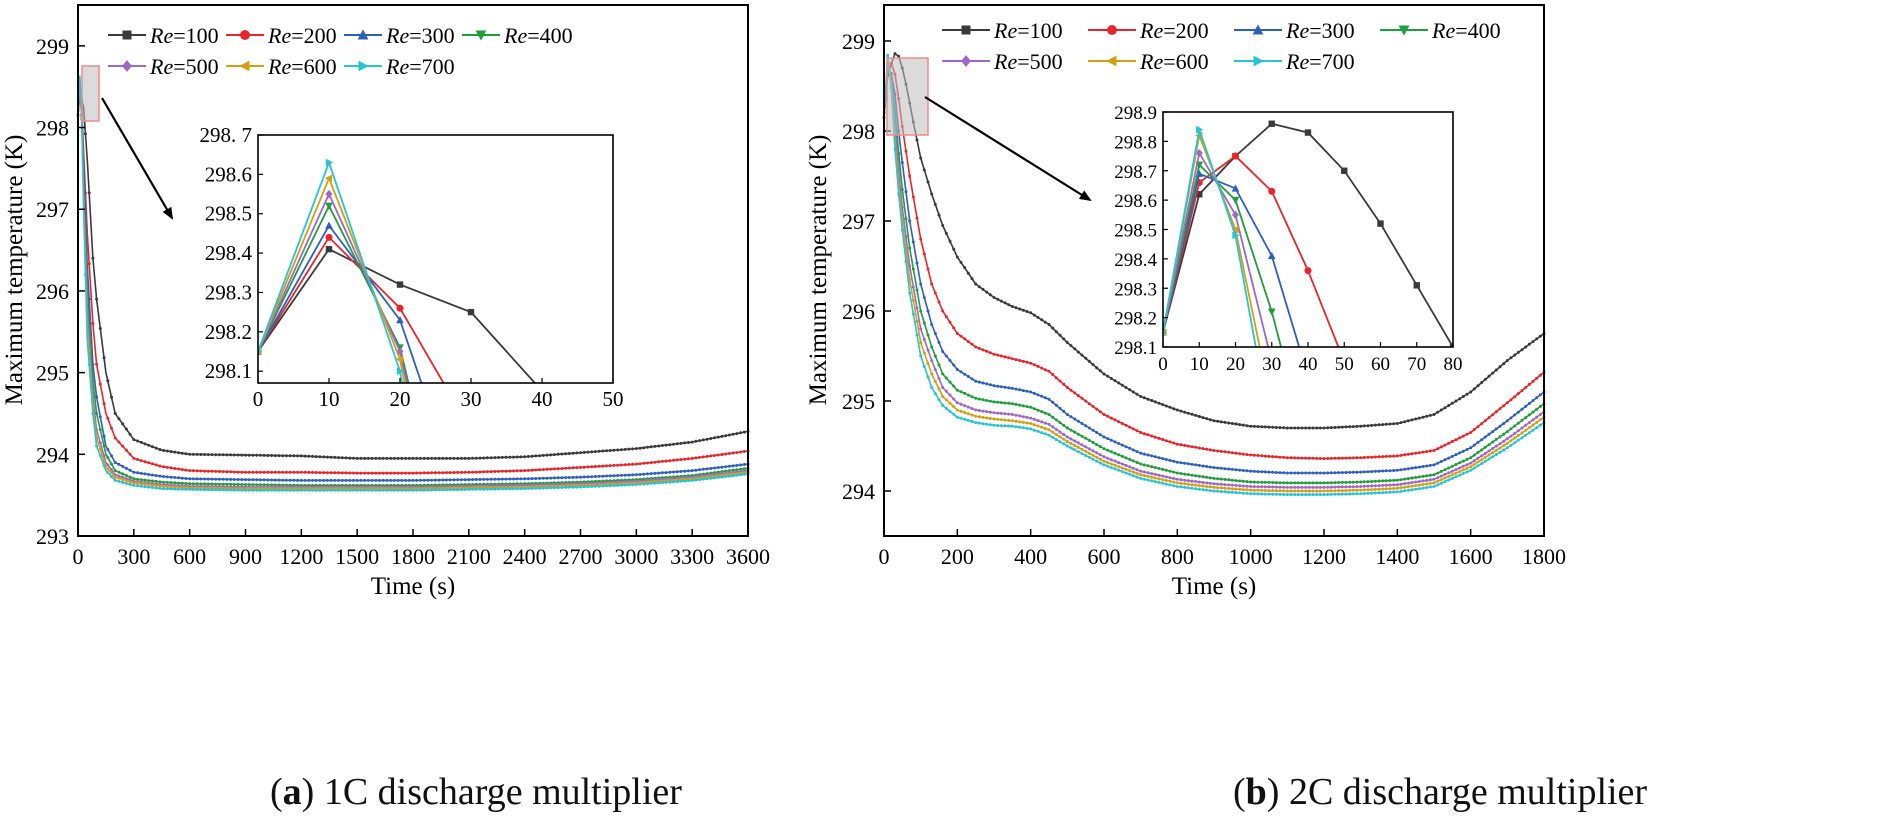 This screenshot has width=1900, height=837. What do you see at coordinates (1271, 255) in the screenshot?
I see `inset-series-Re=300-point` at bounding box center [1271, 255].